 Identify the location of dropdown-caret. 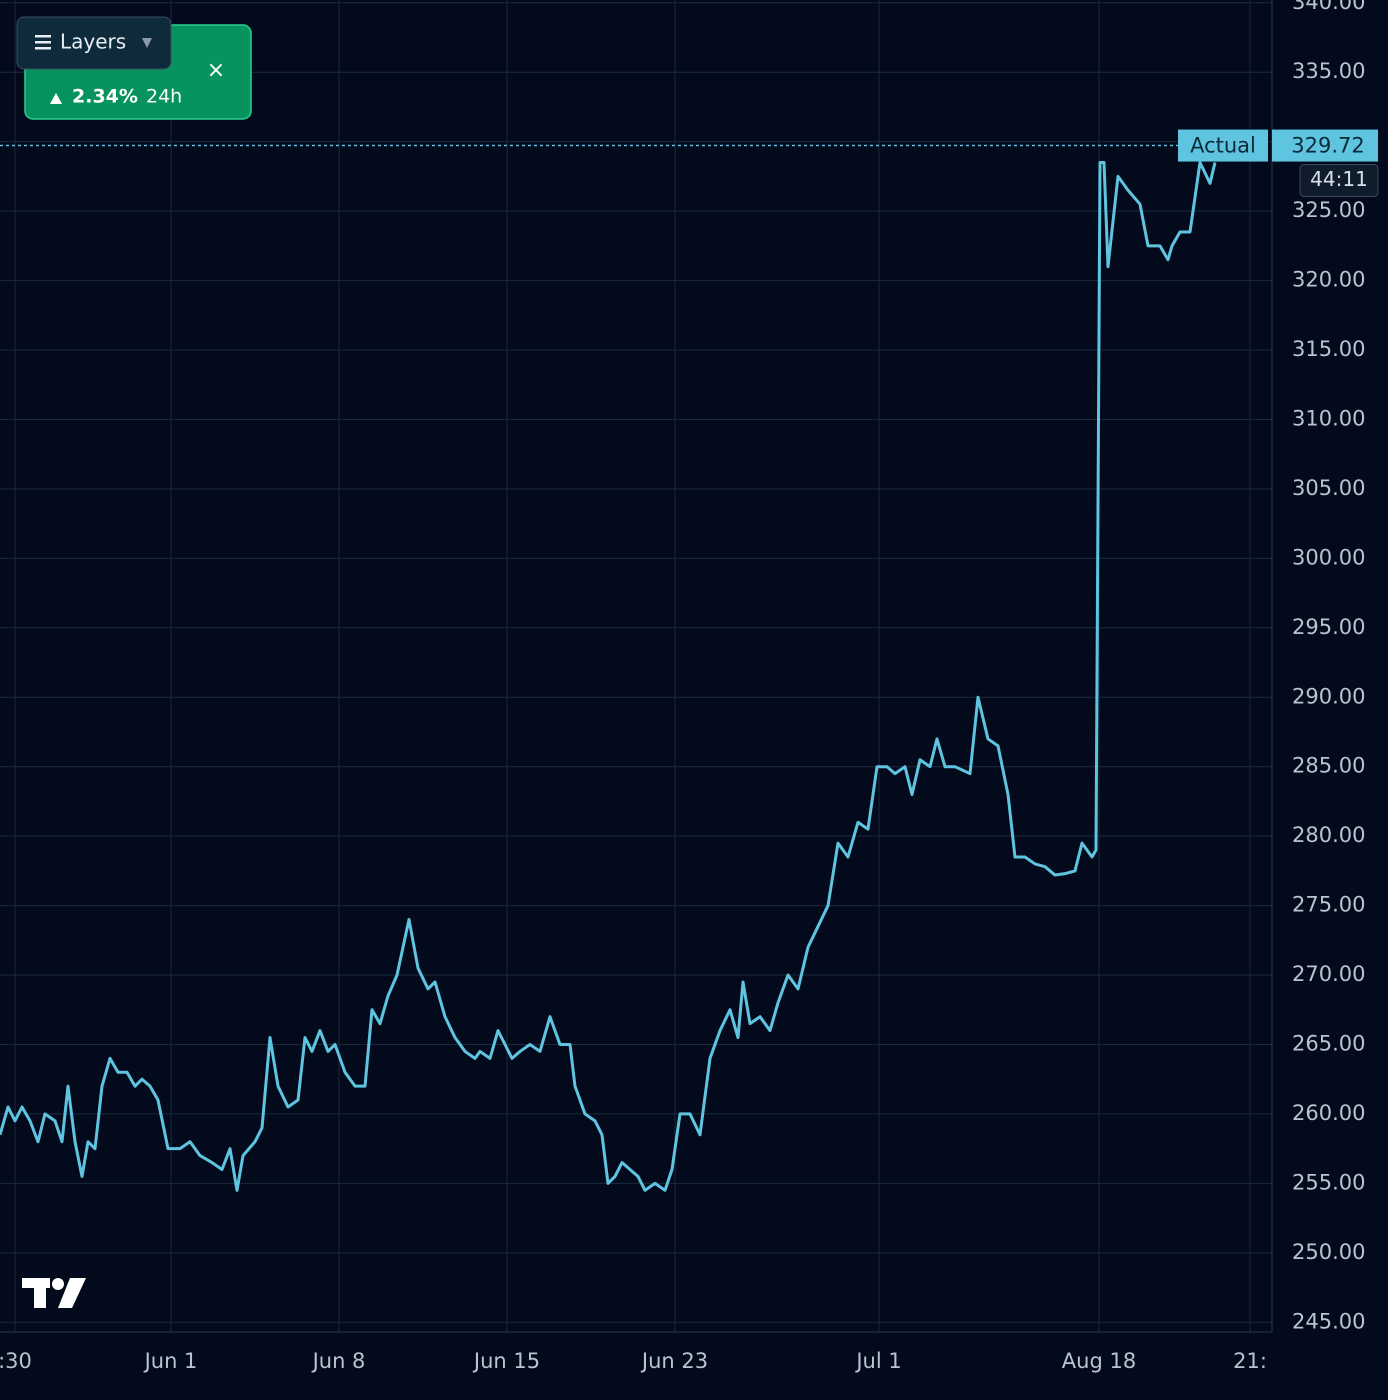
(147, 43).